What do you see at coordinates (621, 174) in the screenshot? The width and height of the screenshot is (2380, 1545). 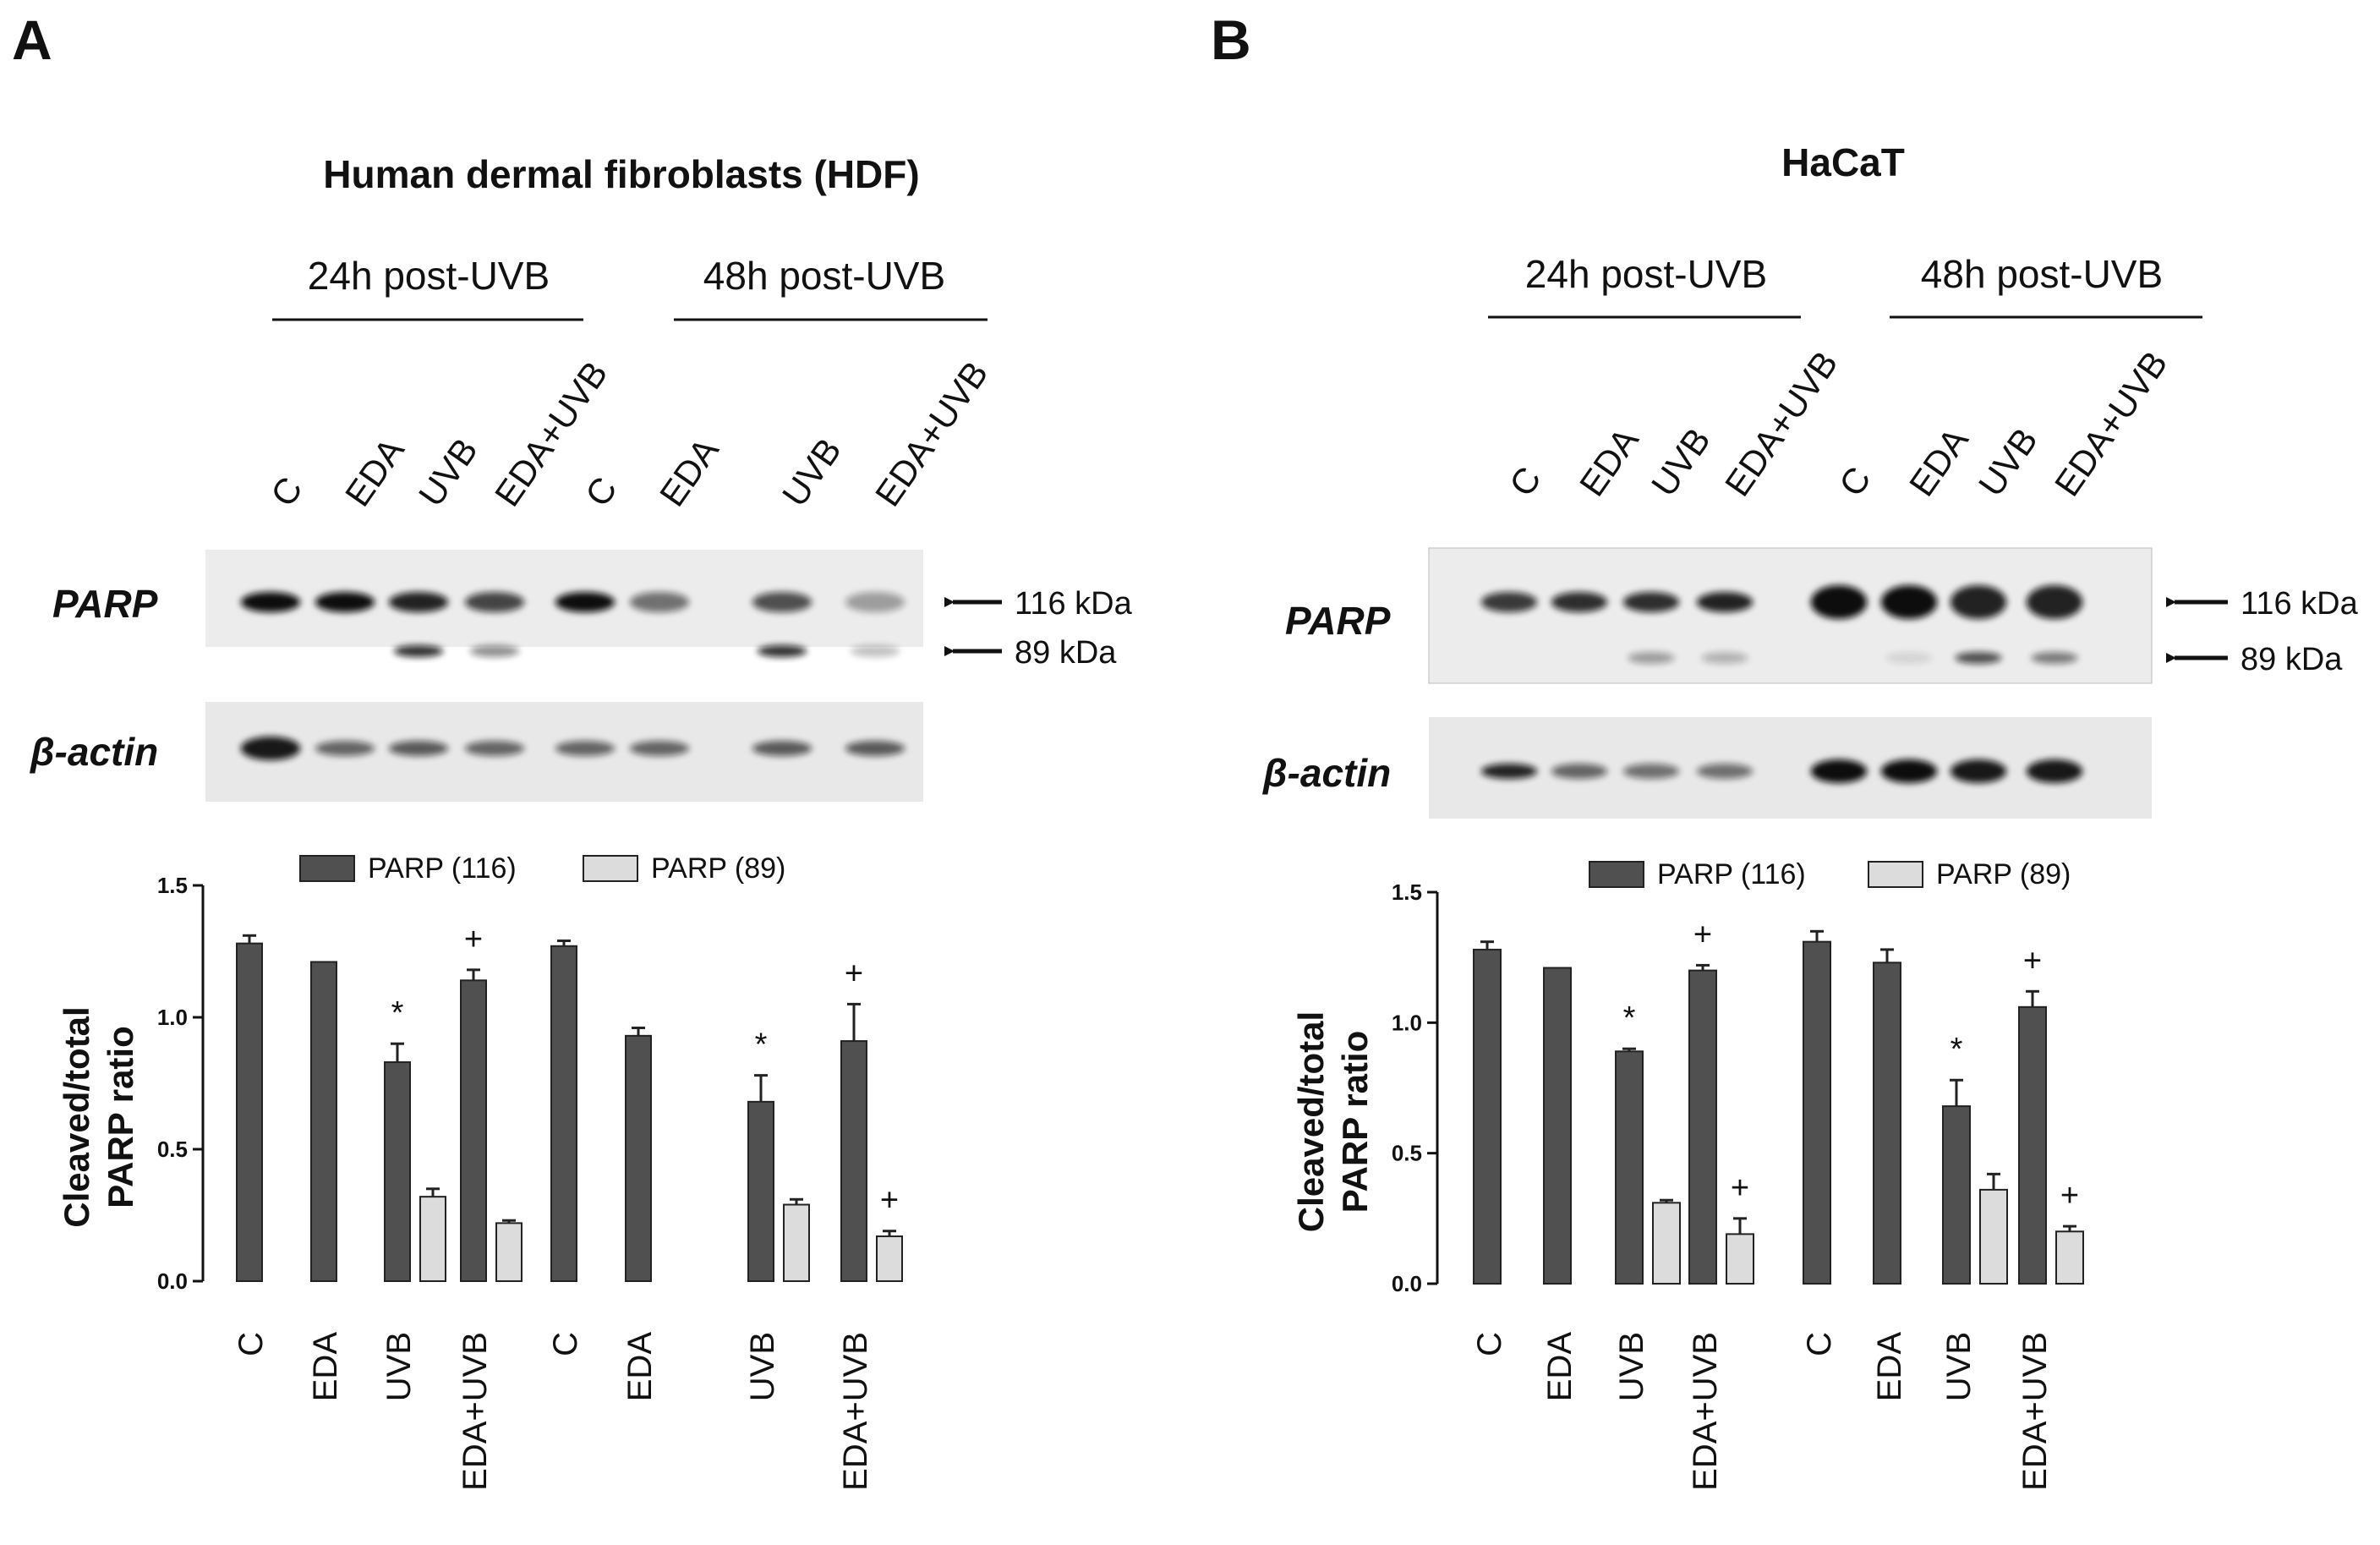 I see `panel-title: Human dermal fibroblasts (HDF)` at bounding box center [621, 174].